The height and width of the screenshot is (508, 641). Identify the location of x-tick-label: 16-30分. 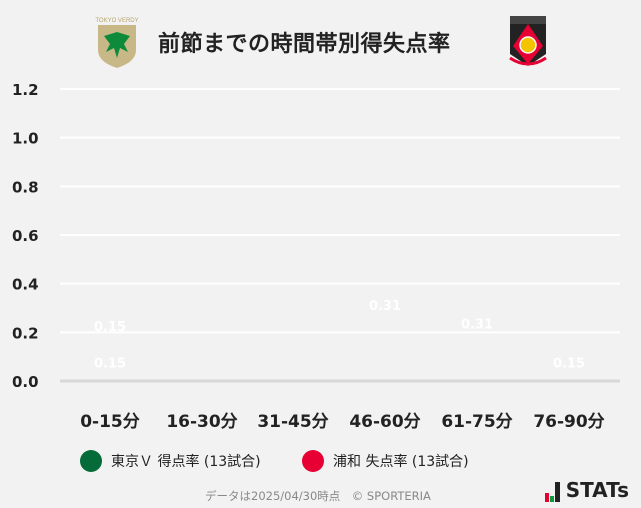
(201, 422).